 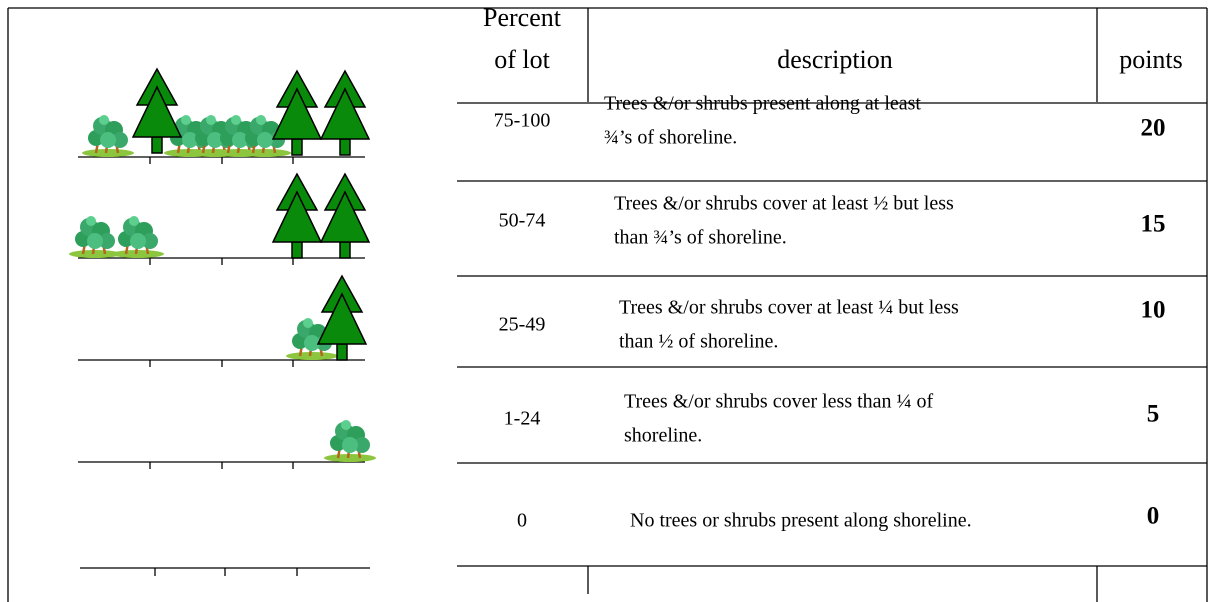 What do you see at coordinates (522, 325) in the screenshot?
I see `percent: 25-49` at bounding box center [522, 325].